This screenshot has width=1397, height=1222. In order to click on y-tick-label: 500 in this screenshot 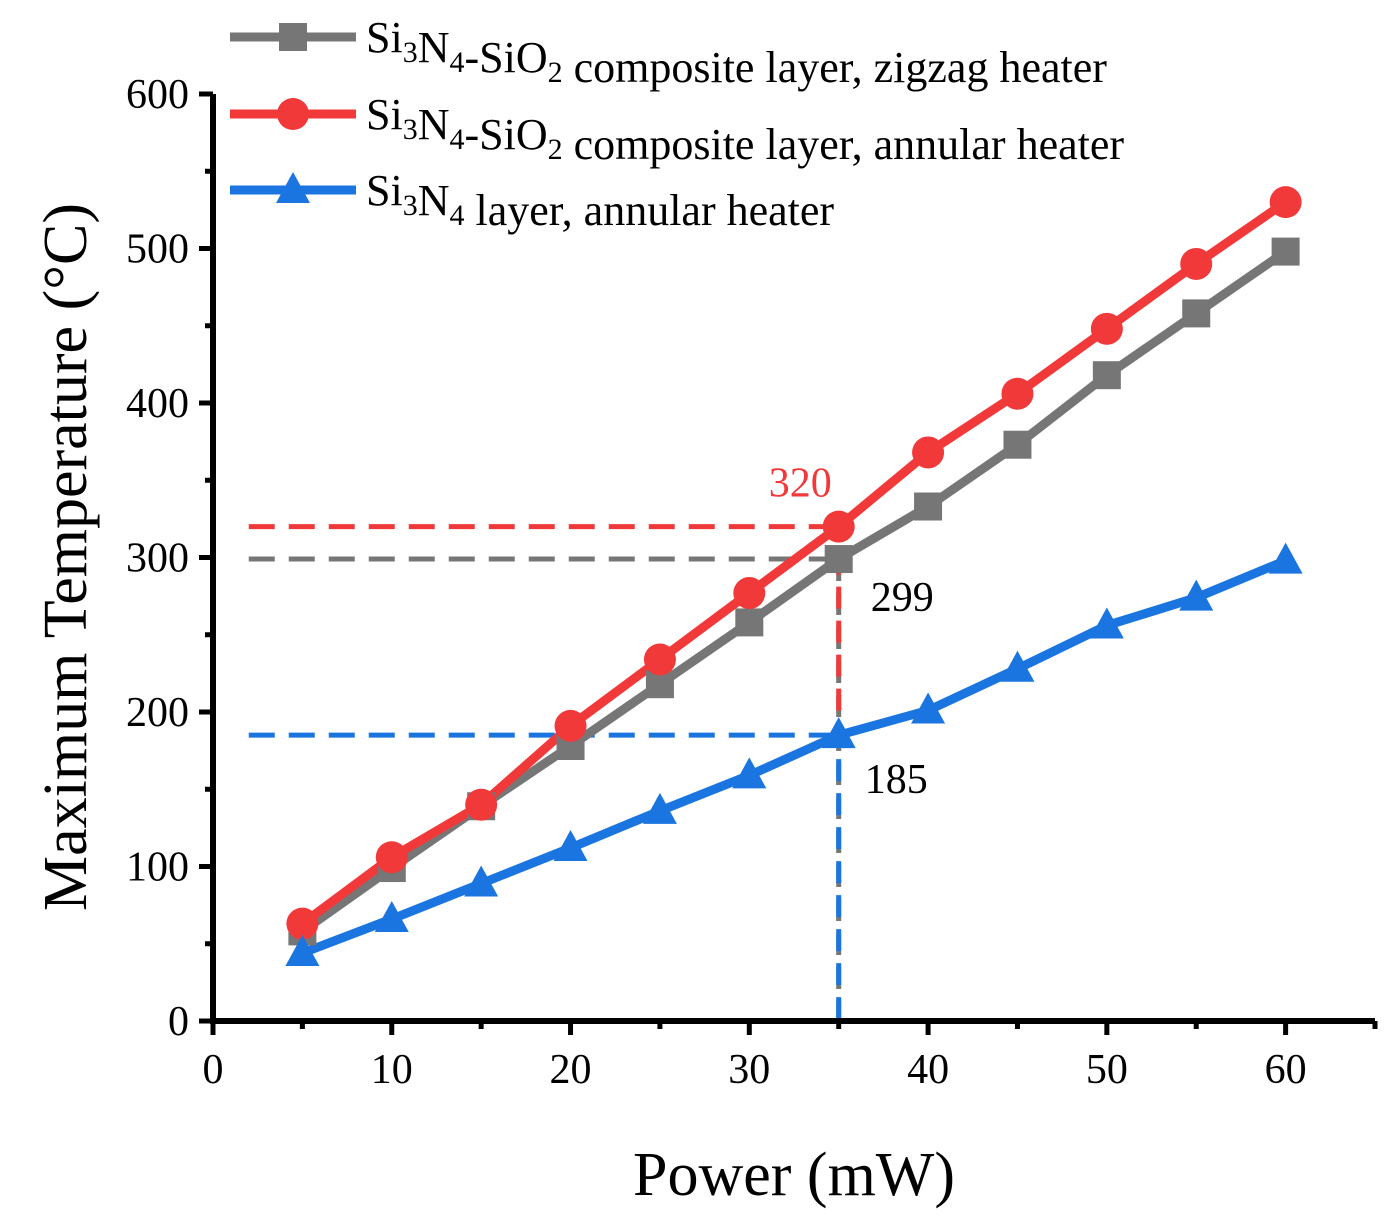, I will do `click(157, 250)`.